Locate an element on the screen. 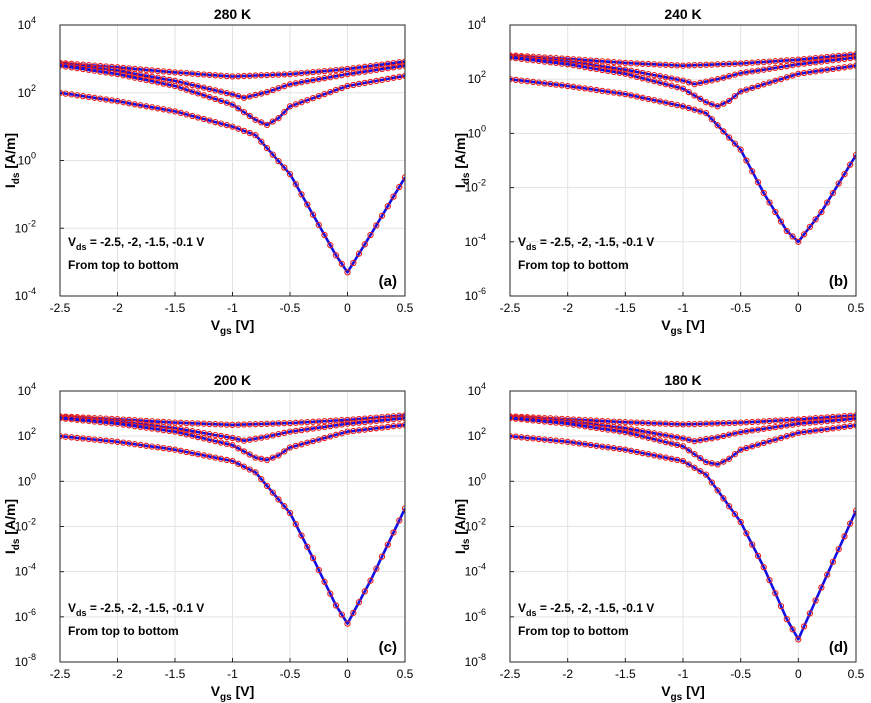 Image resolution: width=871 pixels, height=703 pixels. panel-title: 280 K is located at coordinates (232, 14).